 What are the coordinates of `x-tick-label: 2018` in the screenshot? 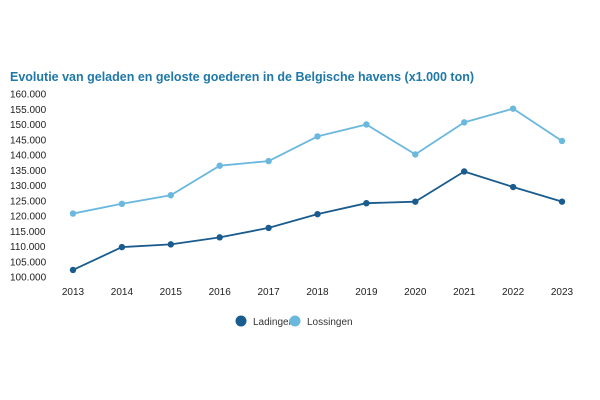 It's located at (317, 292).